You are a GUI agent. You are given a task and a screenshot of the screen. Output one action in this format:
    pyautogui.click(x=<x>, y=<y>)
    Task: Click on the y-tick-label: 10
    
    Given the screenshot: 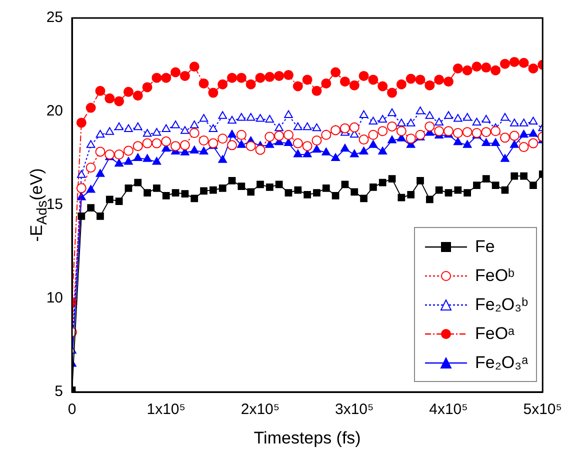 What is the action you would take?
    pyautogui.click(x=54, y=298)
    